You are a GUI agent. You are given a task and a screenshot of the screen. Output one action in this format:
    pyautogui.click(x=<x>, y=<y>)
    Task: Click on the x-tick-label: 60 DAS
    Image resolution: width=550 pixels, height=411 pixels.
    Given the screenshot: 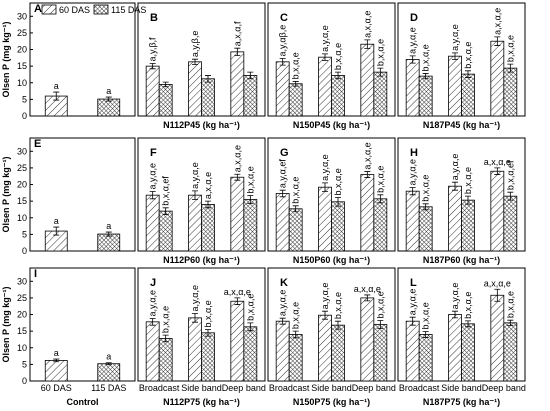 What is the action you would take?
    pyautogui.click(x=56, y=388)
    